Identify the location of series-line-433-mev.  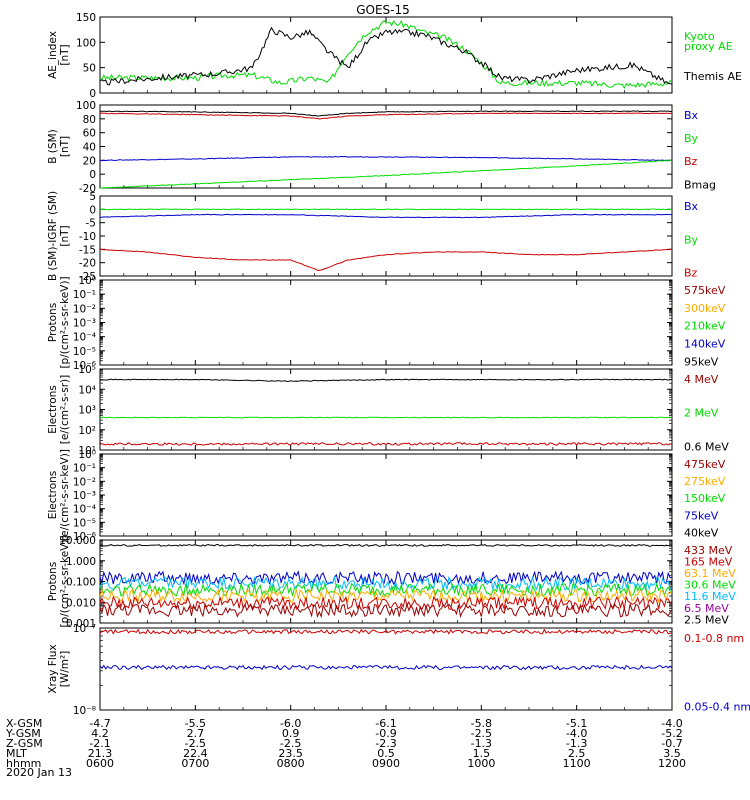
(386, 610).